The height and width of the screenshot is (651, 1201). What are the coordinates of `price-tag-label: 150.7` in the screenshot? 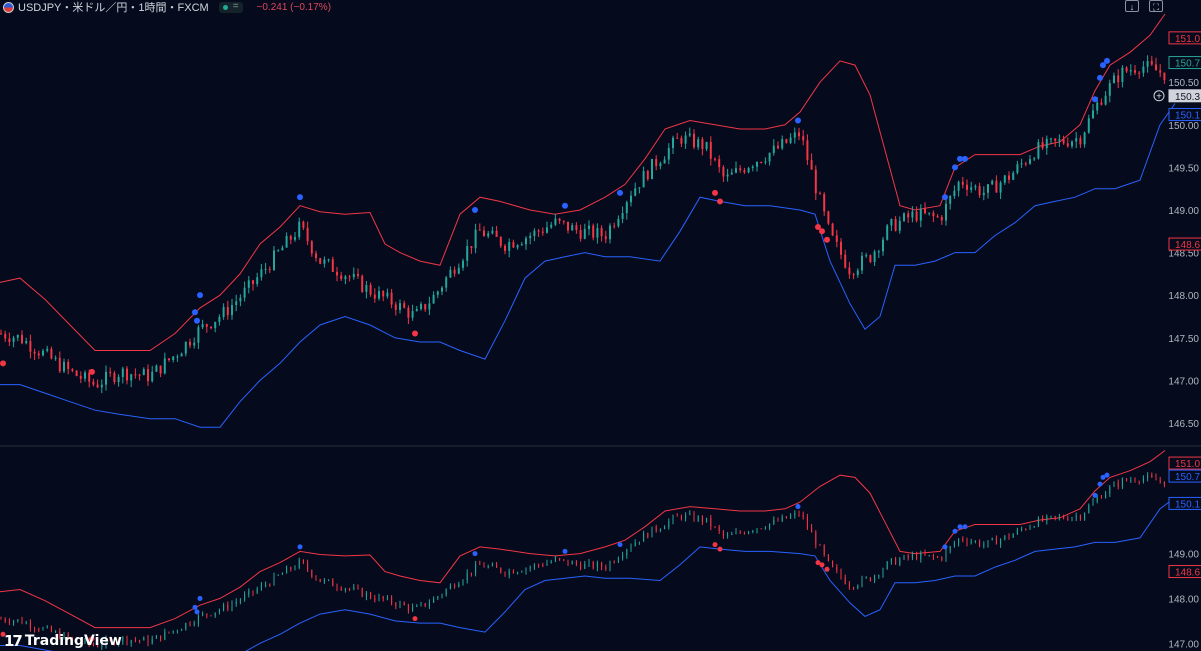 It's located at (1187, 64).